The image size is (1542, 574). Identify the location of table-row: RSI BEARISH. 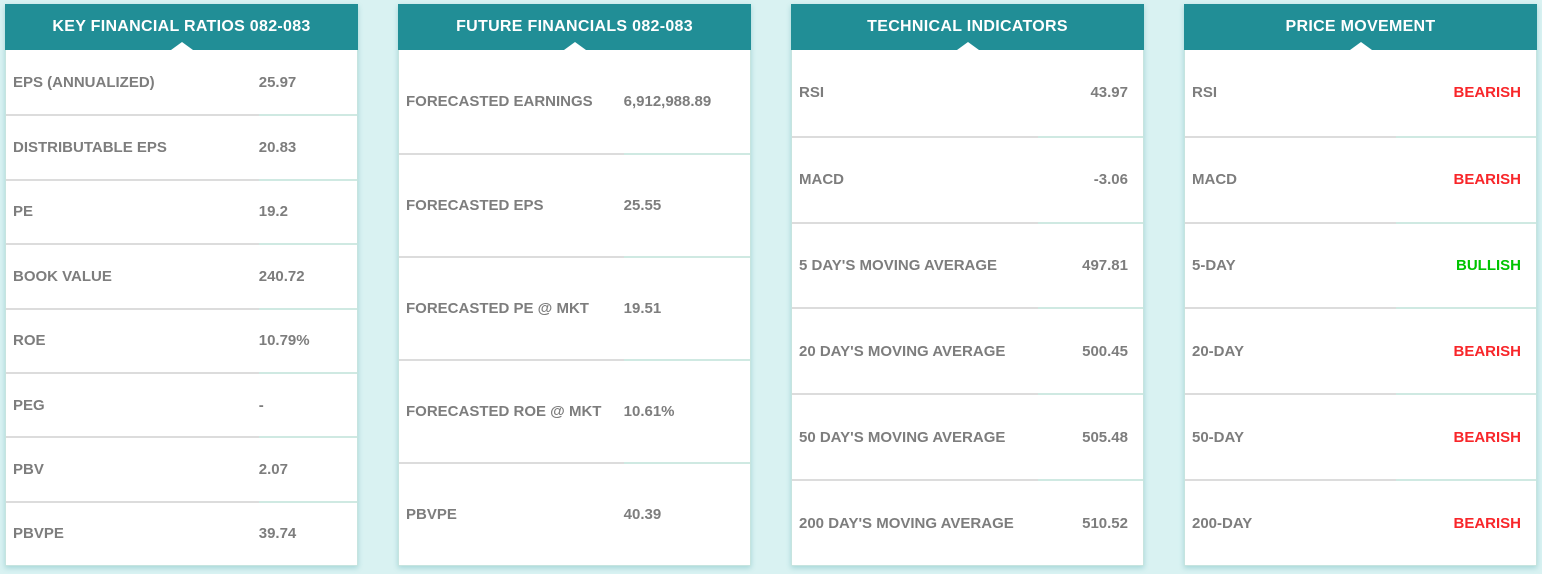
(1360, 93).